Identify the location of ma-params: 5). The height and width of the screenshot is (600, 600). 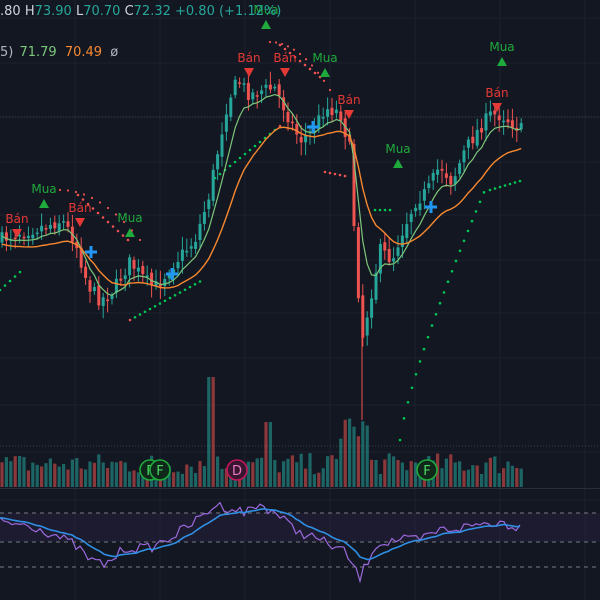
(7, 52).